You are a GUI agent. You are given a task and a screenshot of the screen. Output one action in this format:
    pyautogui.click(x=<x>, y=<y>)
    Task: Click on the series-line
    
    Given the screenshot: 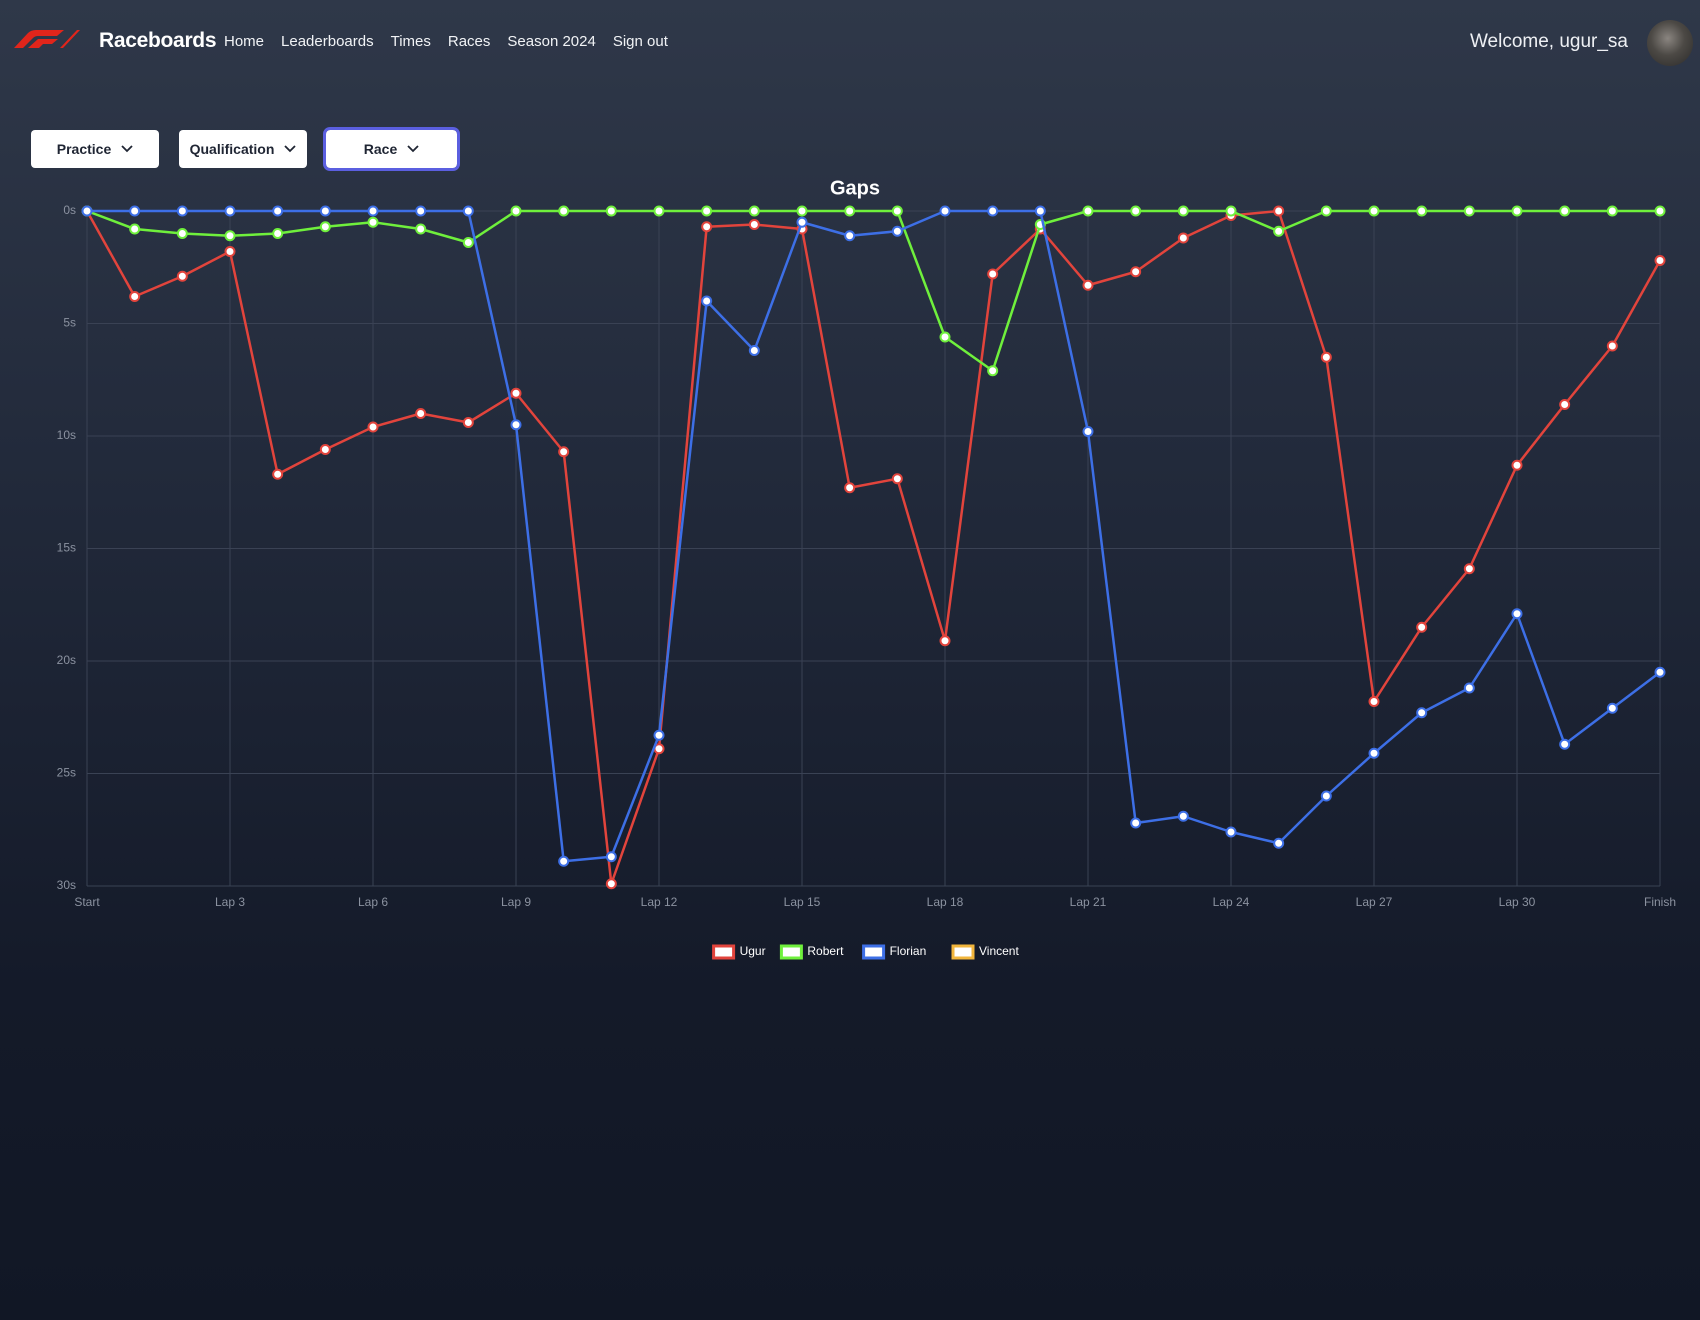 What is the action you would take?
    pyautogui.click(x=873, y=290)
    